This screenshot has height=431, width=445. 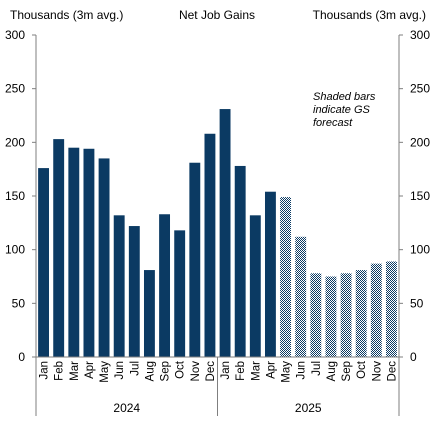 I want to click on left-tick-label: 150, so click(x=15, y=196).